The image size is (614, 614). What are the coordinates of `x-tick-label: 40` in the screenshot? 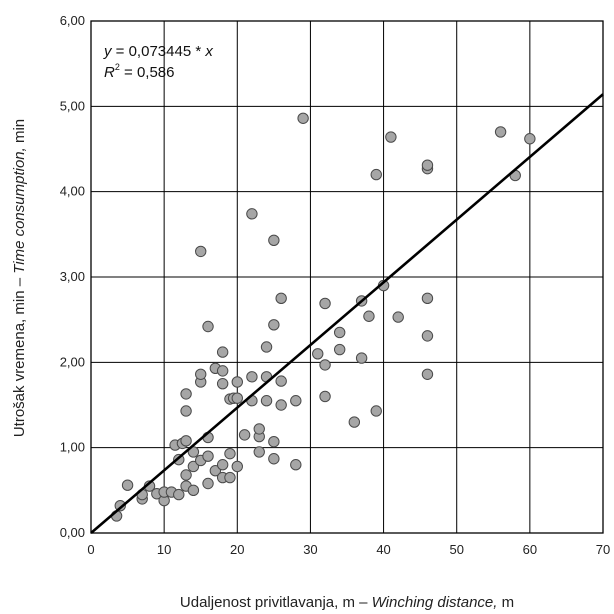 It's located at (383, 549).